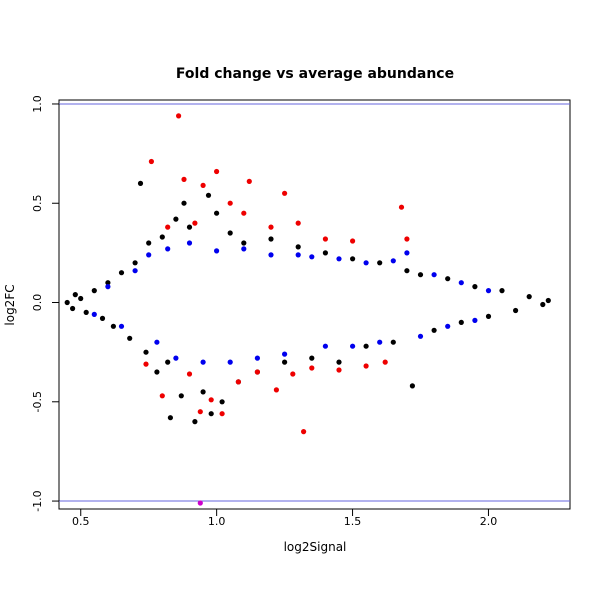  What do you see at coordinates (10, 304) in the screenshot?
I see `y-axis-label: log2FC` at bounding box center [10, 304].